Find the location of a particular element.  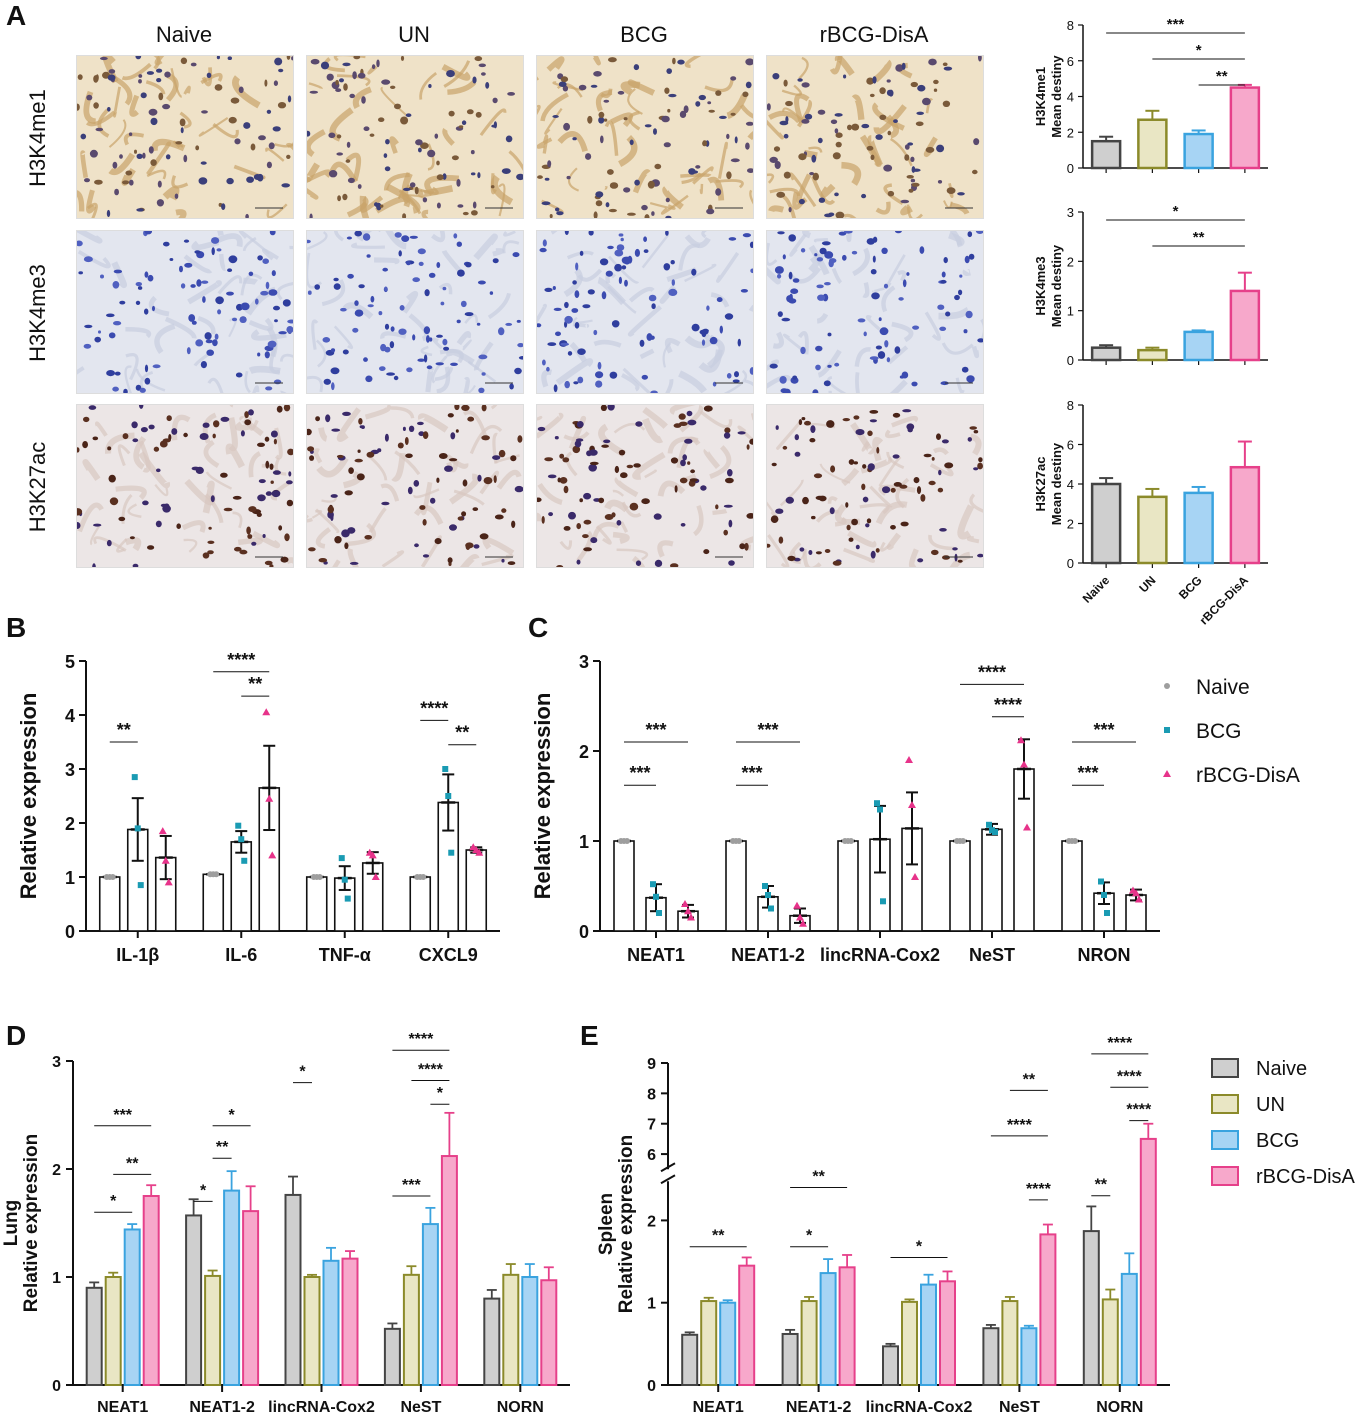

y-tick-label-A2: 2 is located at coordinates (1070, 261).